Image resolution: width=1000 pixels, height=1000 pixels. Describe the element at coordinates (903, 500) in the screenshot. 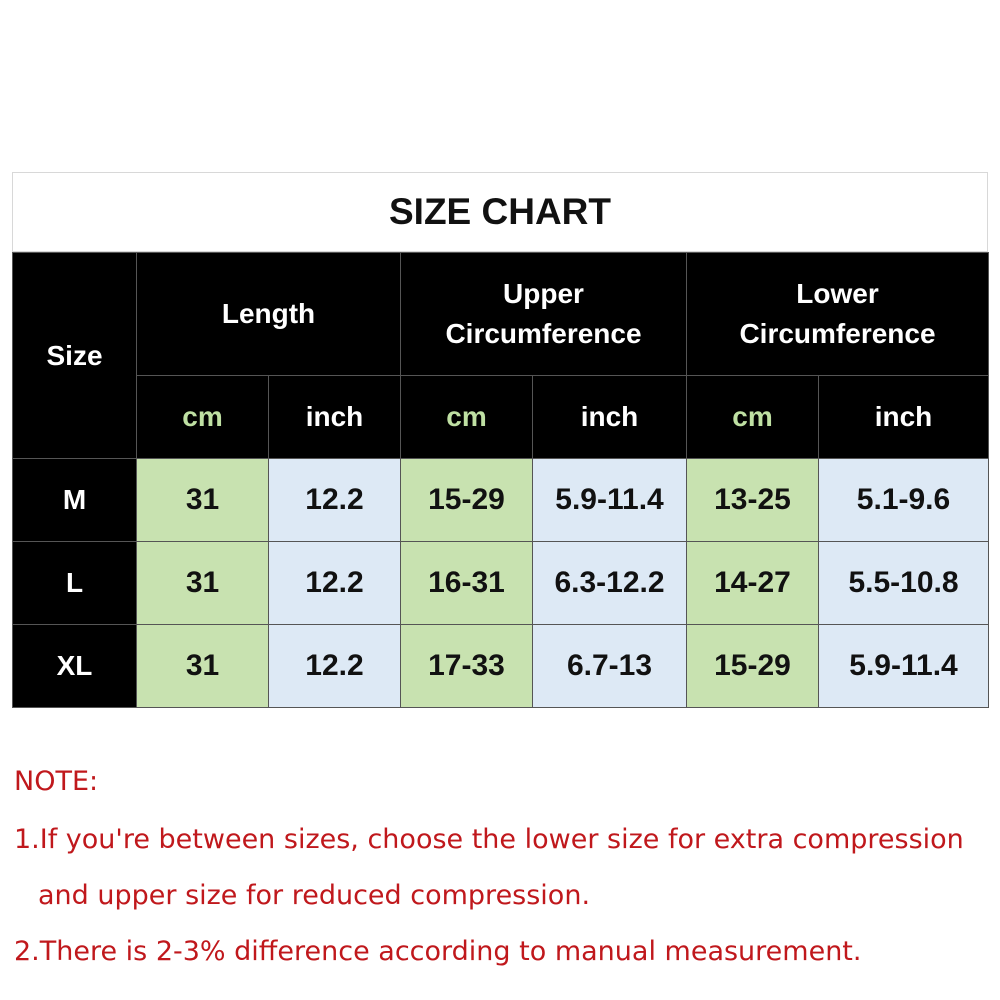

I see `lower-inch-value: 5.1-9.6` at that location.